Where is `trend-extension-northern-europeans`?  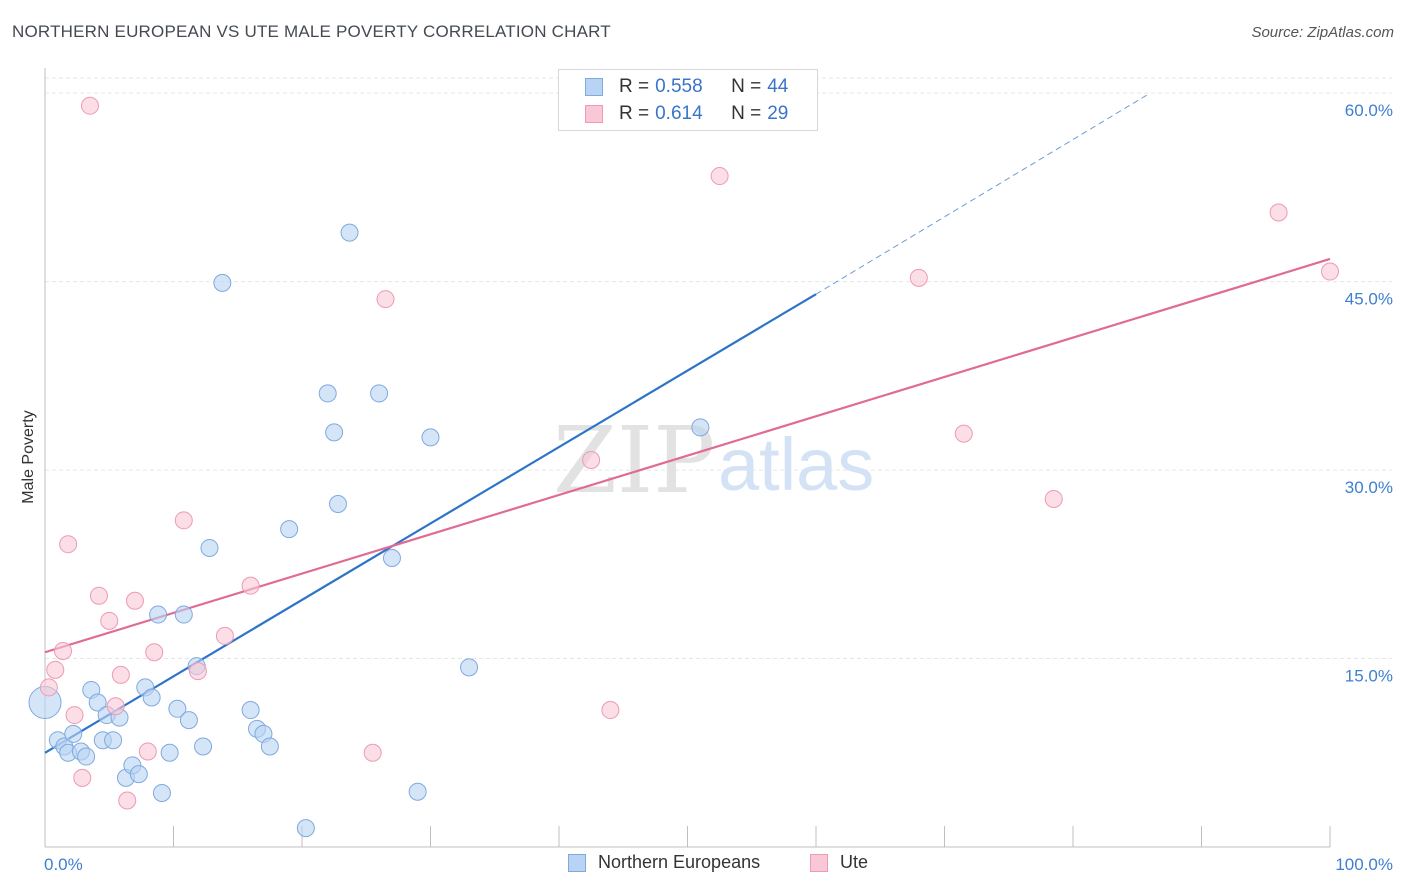
trend-extension-northern-europeans is located at coordinates (983, 193).